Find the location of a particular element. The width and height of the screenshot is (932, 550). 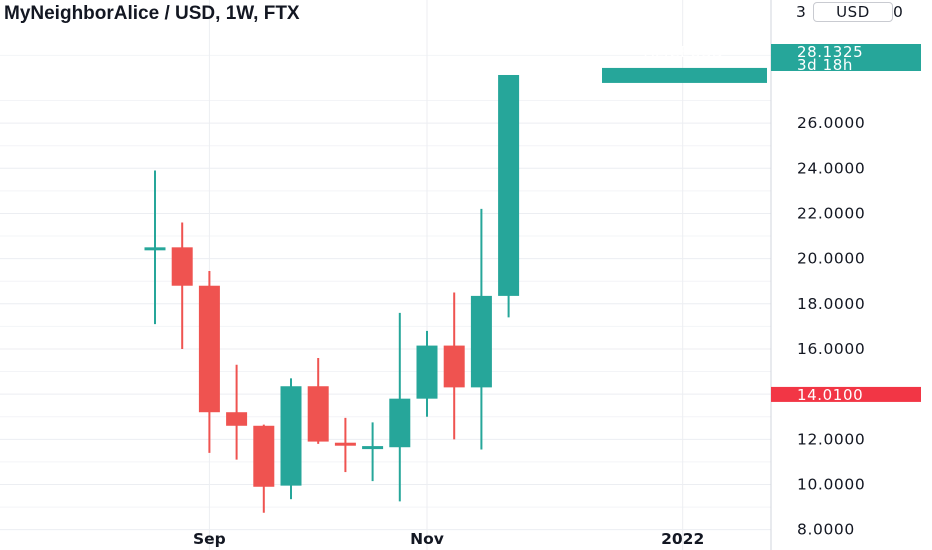

price-tick-label: 8.0000 is located at coordinates (826, 530).